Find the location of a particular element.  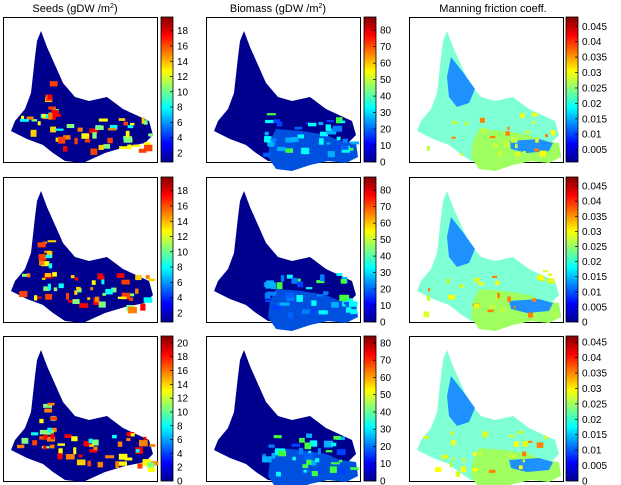

map-area is located at coordinates (489, 101).